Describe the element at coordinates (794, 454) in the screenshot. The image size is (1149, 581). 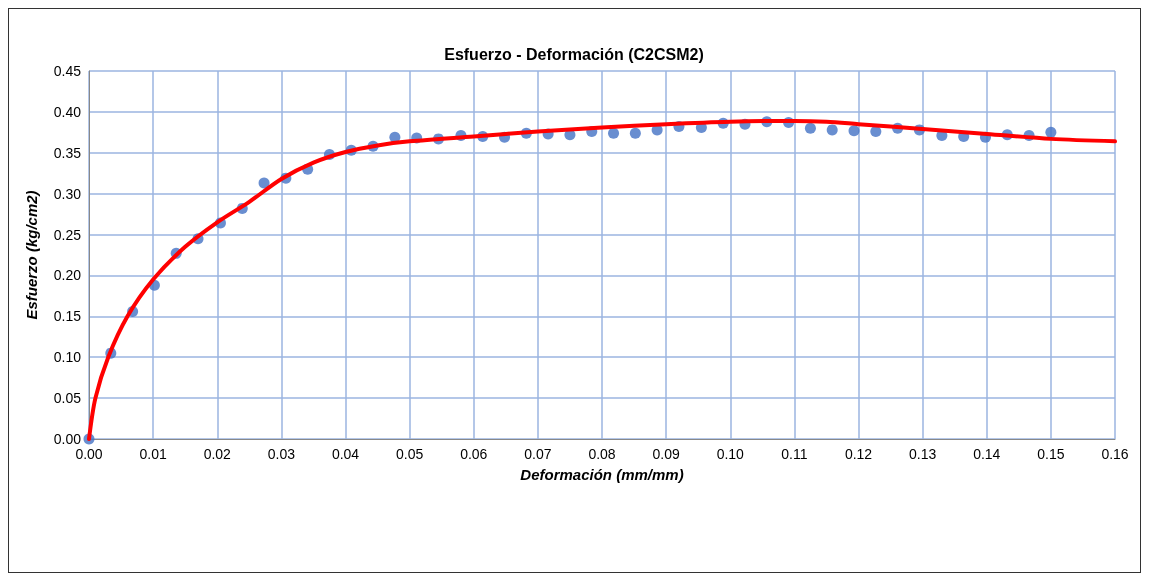
I see `x-tick-label: 0.11` at that location.